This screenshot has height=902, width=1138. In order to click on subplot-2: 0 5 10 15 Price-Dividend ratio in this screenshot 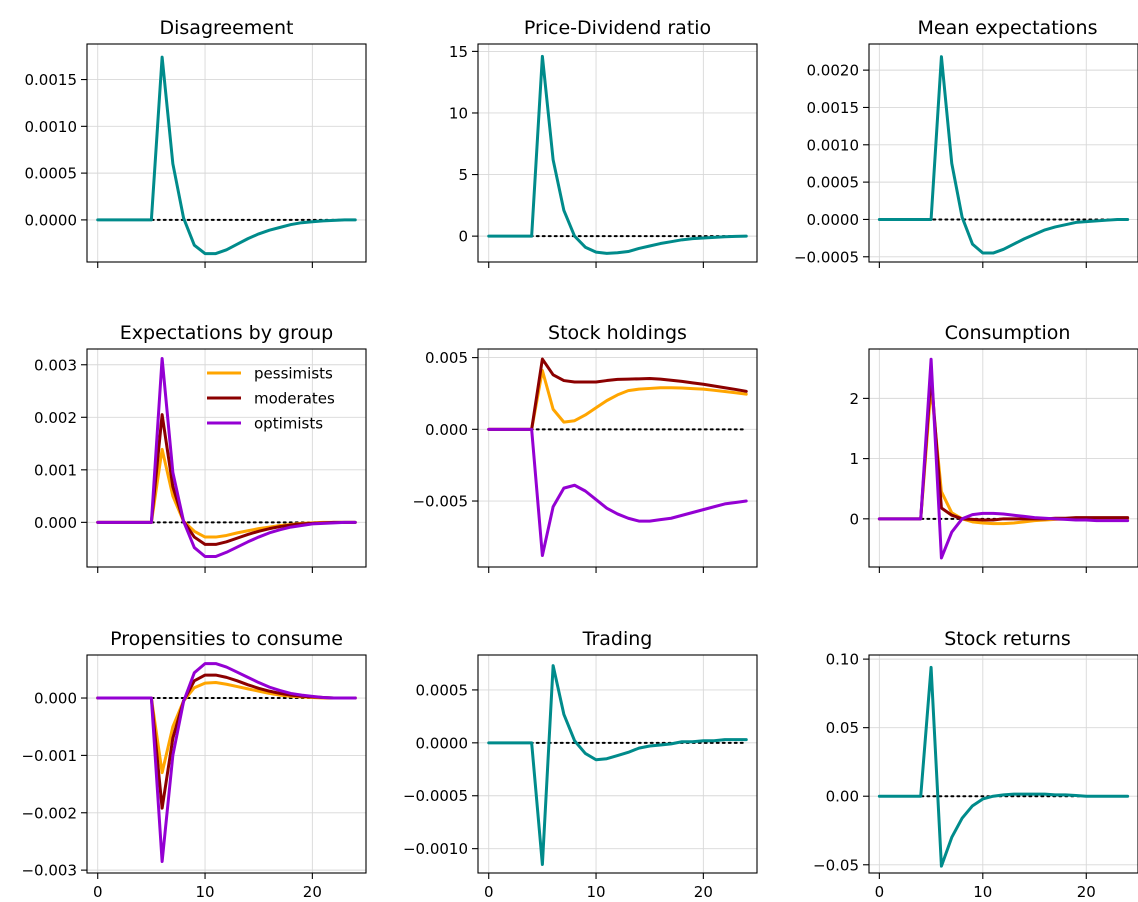, I will do `click(603, 142)`.